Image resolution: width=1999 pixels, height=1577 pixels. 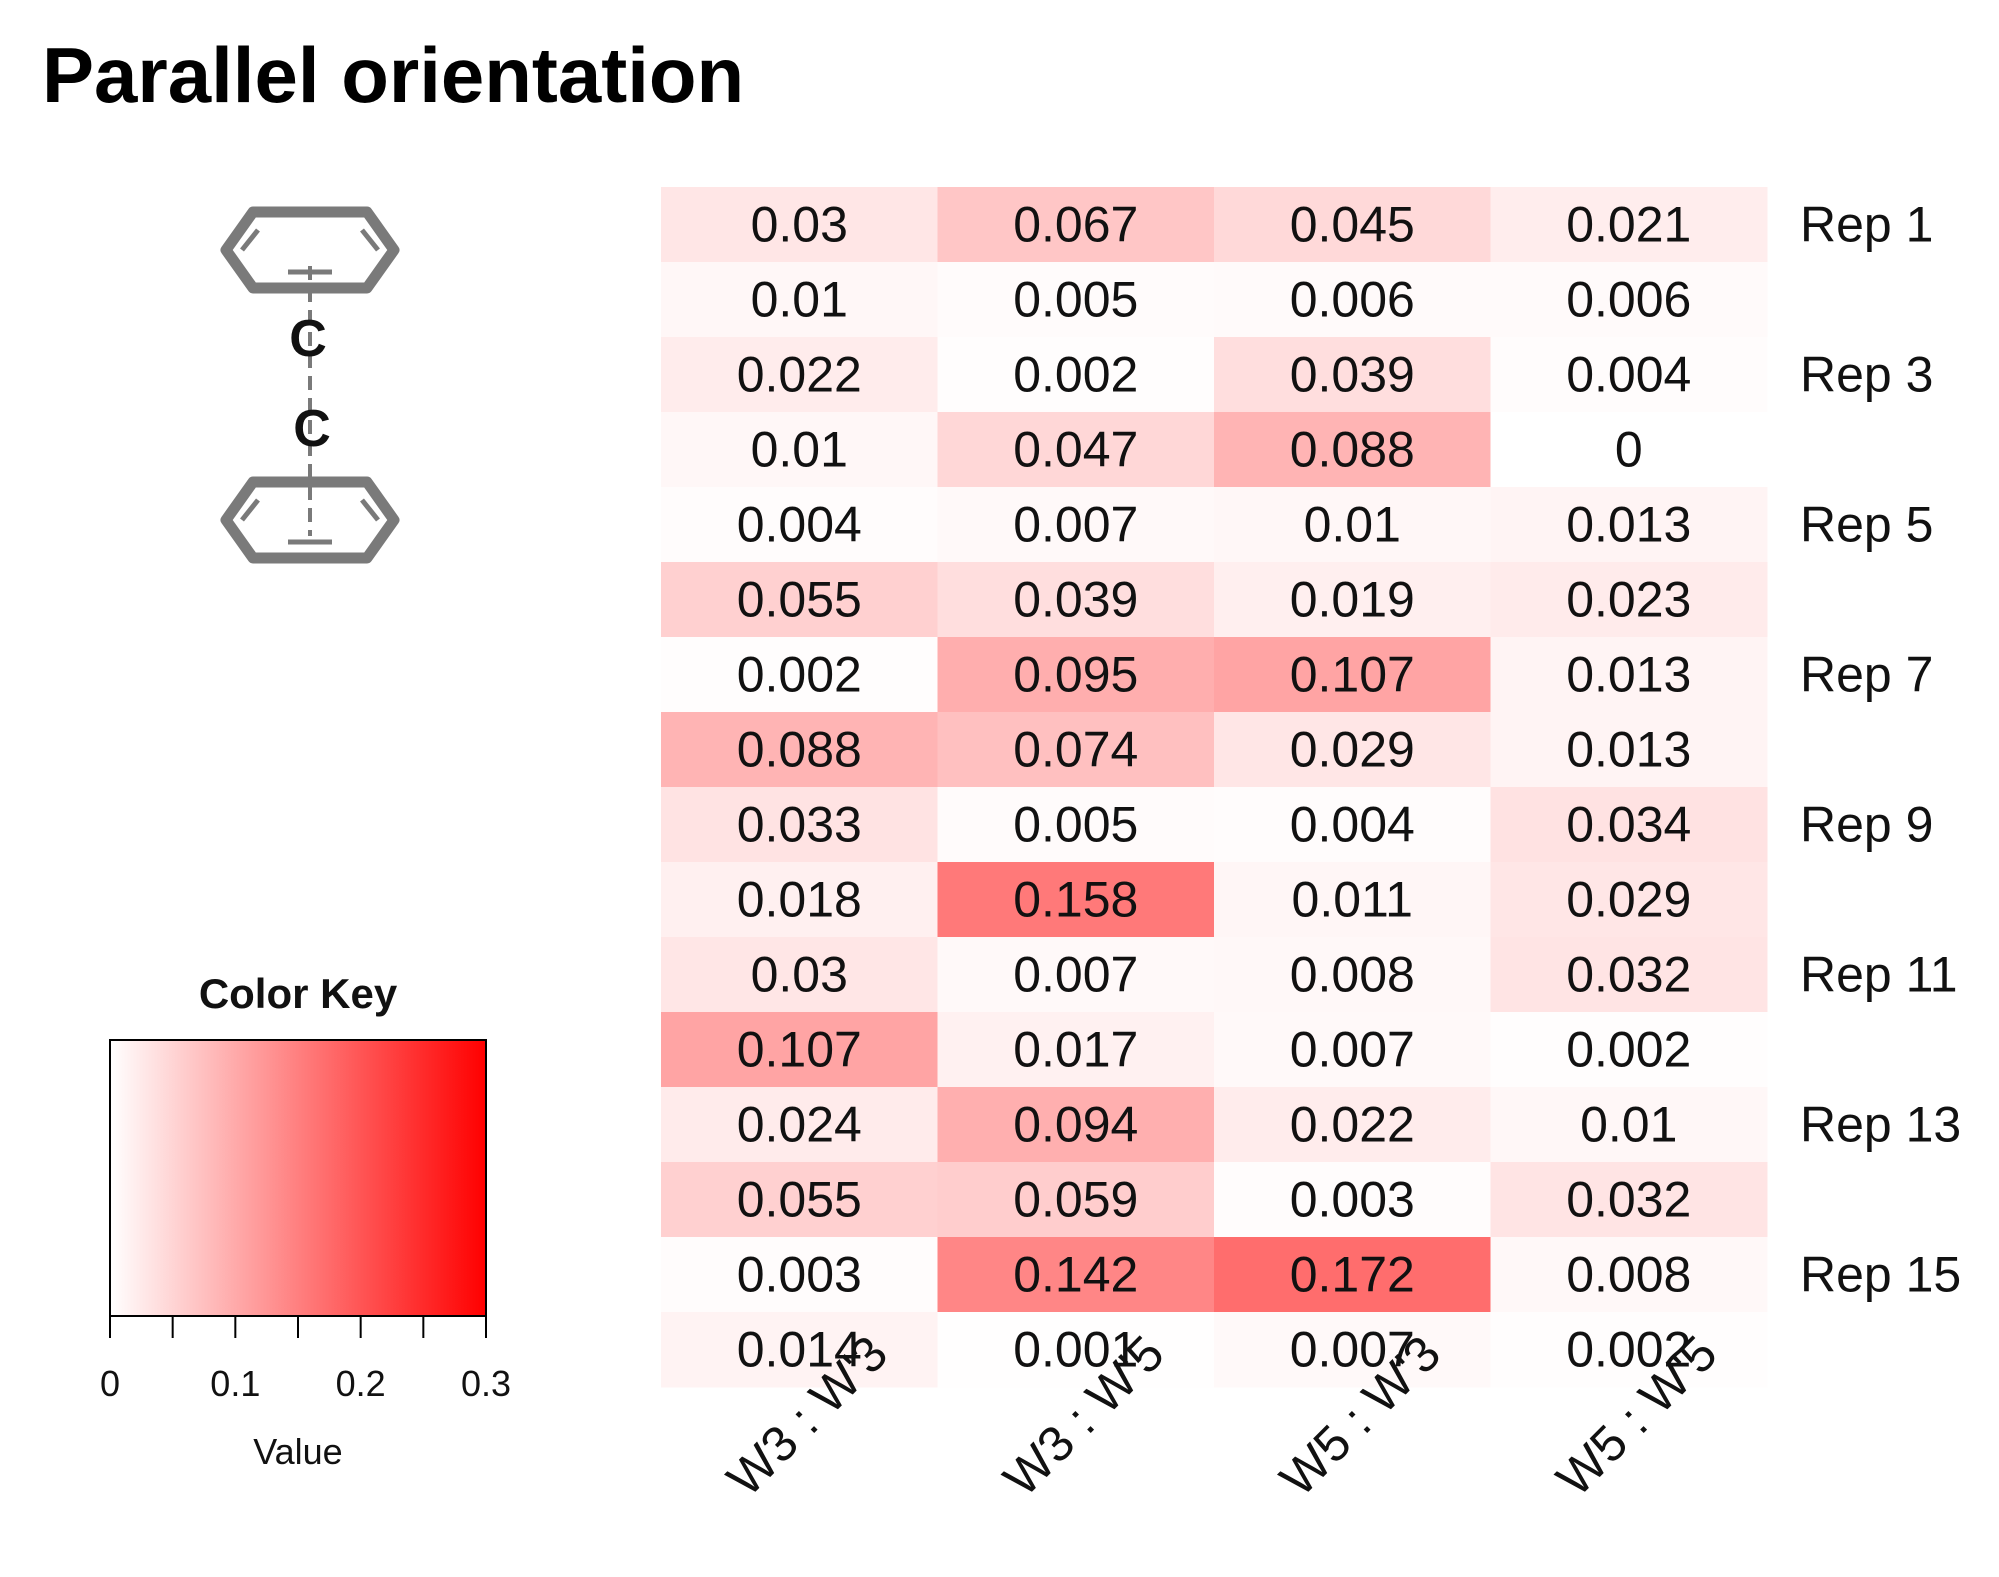 I want to click on atom-label-1: C, so click(x=308, y=339).